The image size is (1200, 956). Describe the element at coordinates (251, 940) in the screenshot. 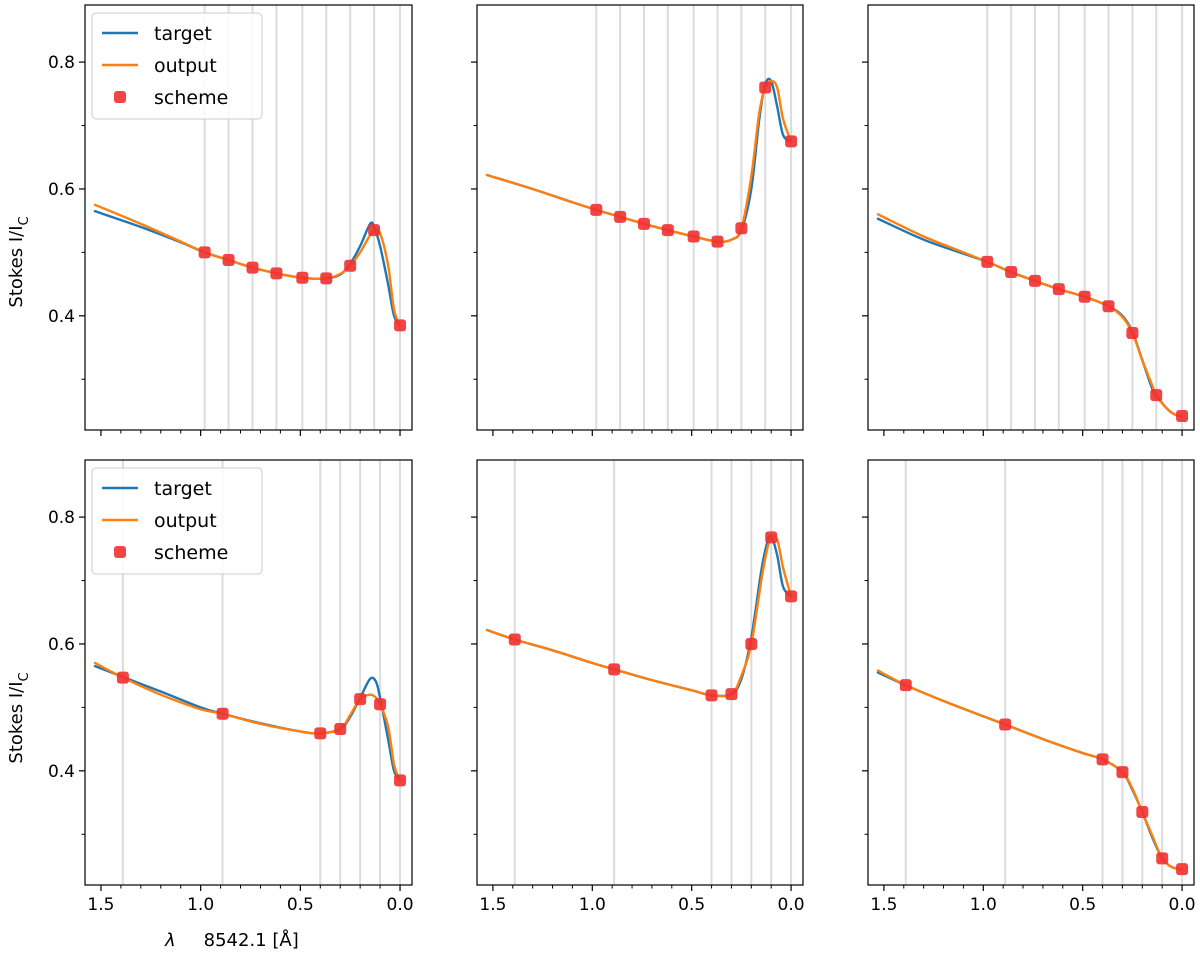

I see `xlabel-rest: 8542.1 [Å]` at that location.